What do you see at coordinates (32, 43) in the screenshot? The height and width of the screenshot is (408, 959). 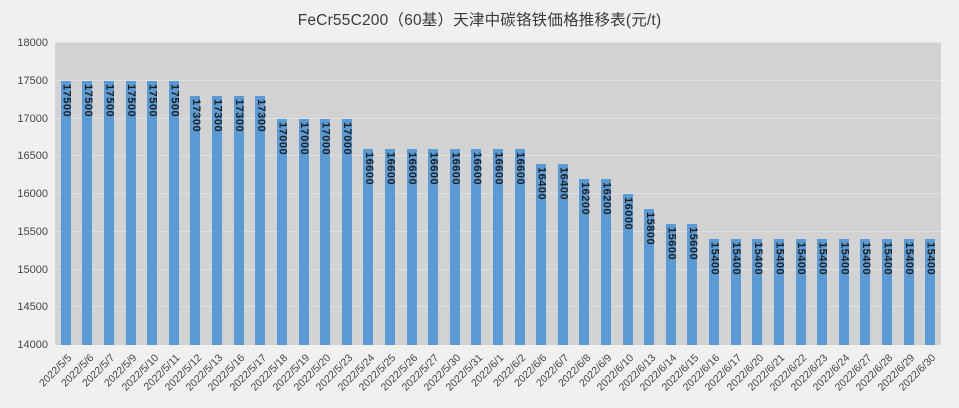 I see `y-axis-tick-label: 18000` at bounding box center [32, 43].